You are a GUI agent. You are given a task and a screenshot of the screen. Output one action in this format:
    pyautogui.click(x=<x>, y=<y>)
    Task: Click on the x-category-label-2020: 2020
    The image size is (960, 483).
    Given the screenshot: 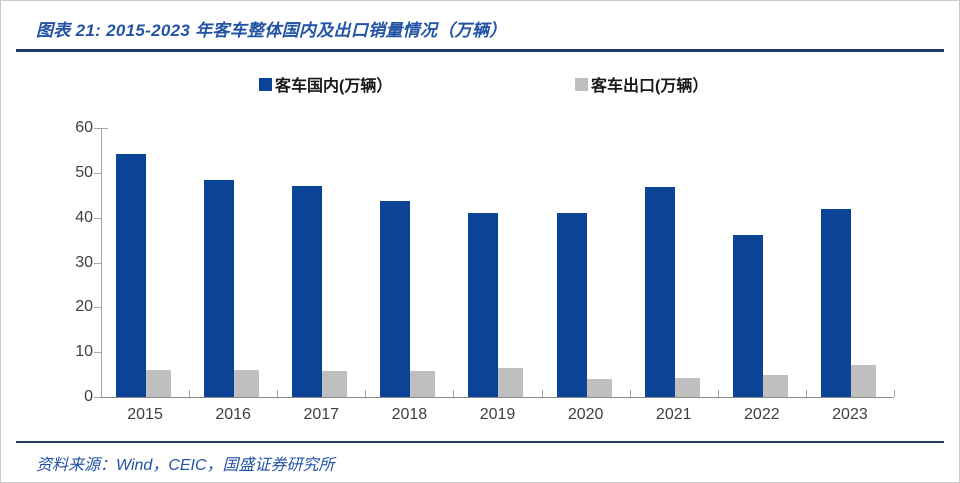 What is the action you would take?
    pyautogui.click(x=585, y=414)
    